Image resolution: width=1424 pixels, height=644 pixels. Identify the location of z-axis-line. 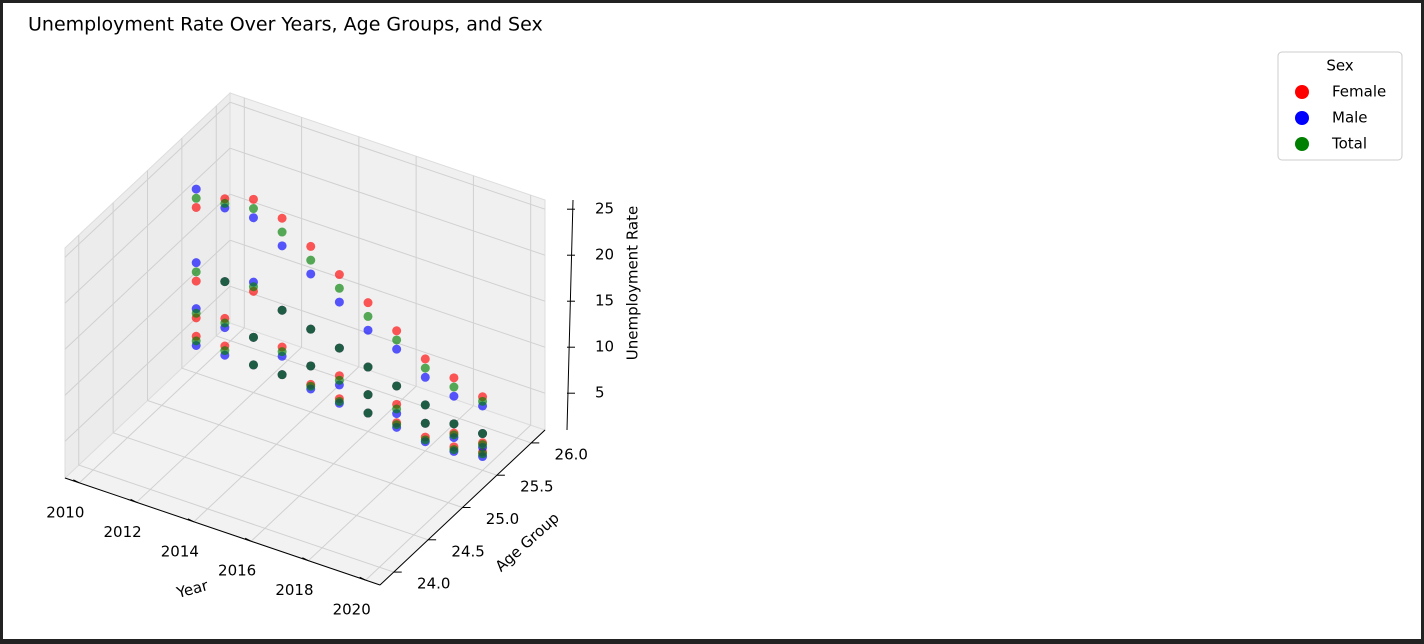
(570, 315).